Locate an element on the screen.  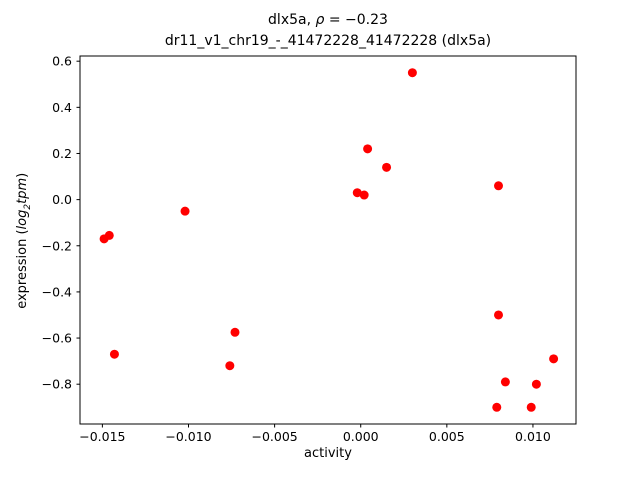
x-tick-label: 0.000 is located at coordinates (361, 436).